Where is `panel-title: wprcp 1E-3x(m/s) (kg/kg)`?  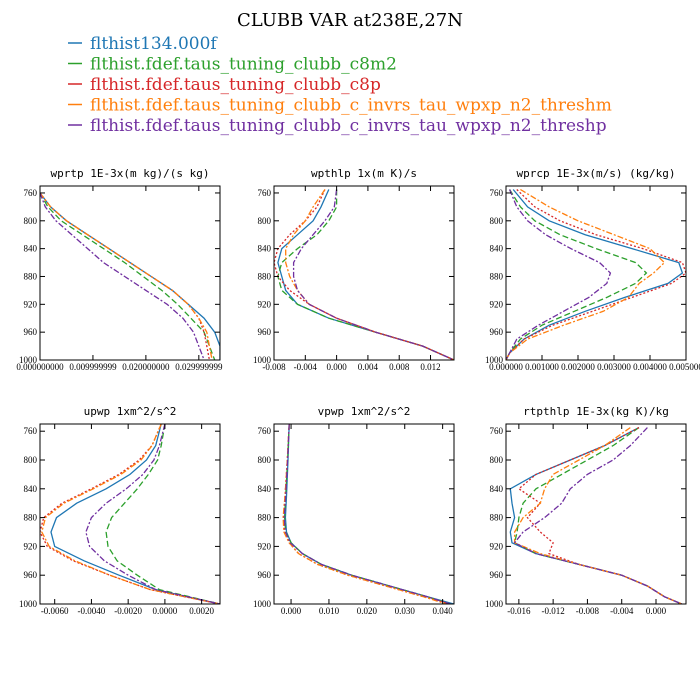 panel-title: wprcp 1E-3x(m/s) (kg/kg) is located at coordinates (596, 173).